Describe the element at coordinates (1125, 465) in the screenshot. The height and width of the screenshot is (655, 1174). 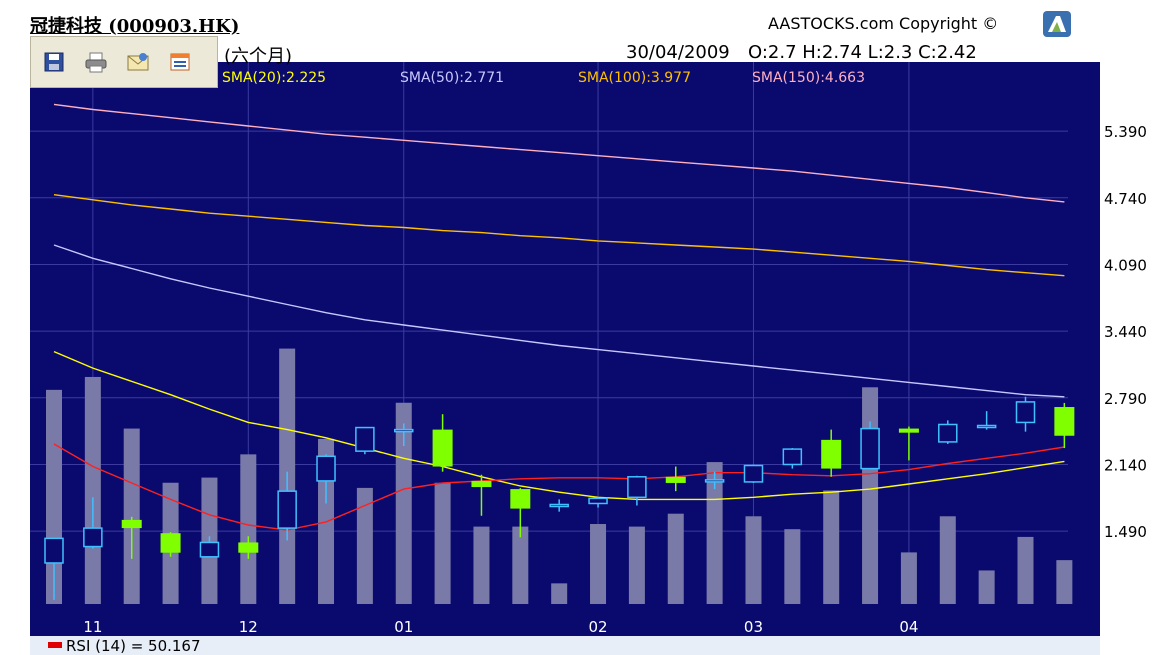
I see `y-tick-label: 2.140` at that location.